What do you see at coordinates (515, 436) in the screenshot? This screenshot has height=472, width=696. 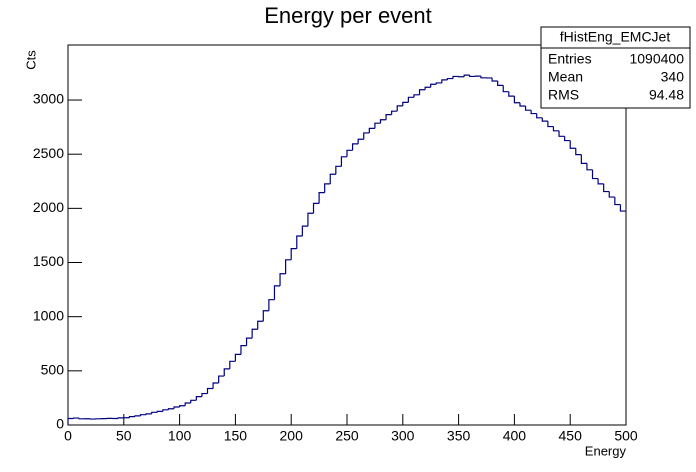 I see `x-tick-label: 400` at bounding box center [515, 436].